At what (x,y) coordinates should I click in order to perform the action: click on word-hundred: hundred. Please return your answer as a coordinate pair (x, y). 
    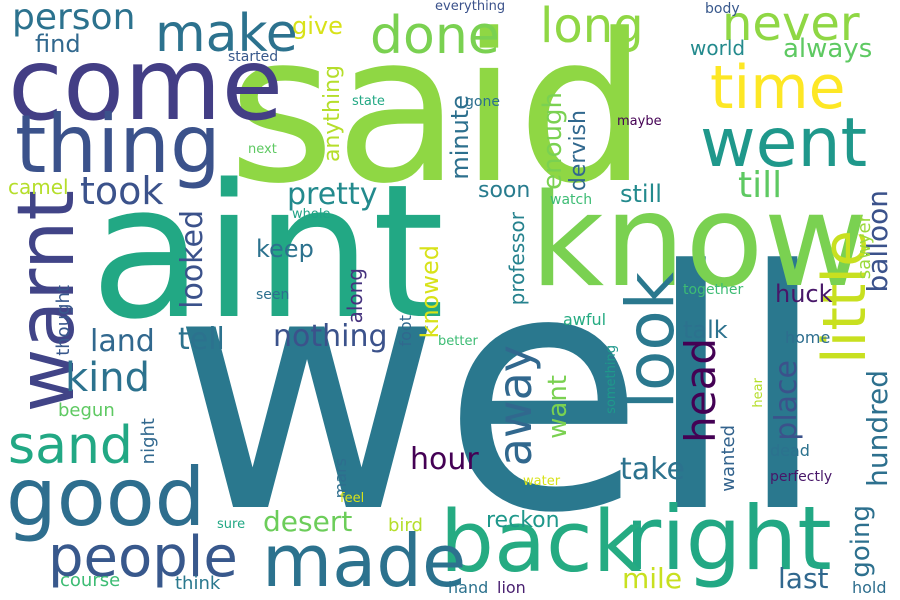
    Looking at the image, I should click on (877, 428).